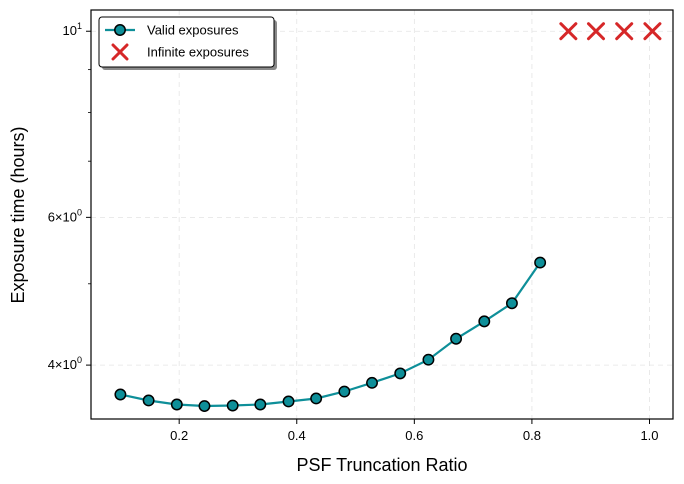 The width and height of the screenshot is (684, 484). Describe the element at coordinates (120, 52) in the screenshot. I see `legend-swatch-x` at that location.